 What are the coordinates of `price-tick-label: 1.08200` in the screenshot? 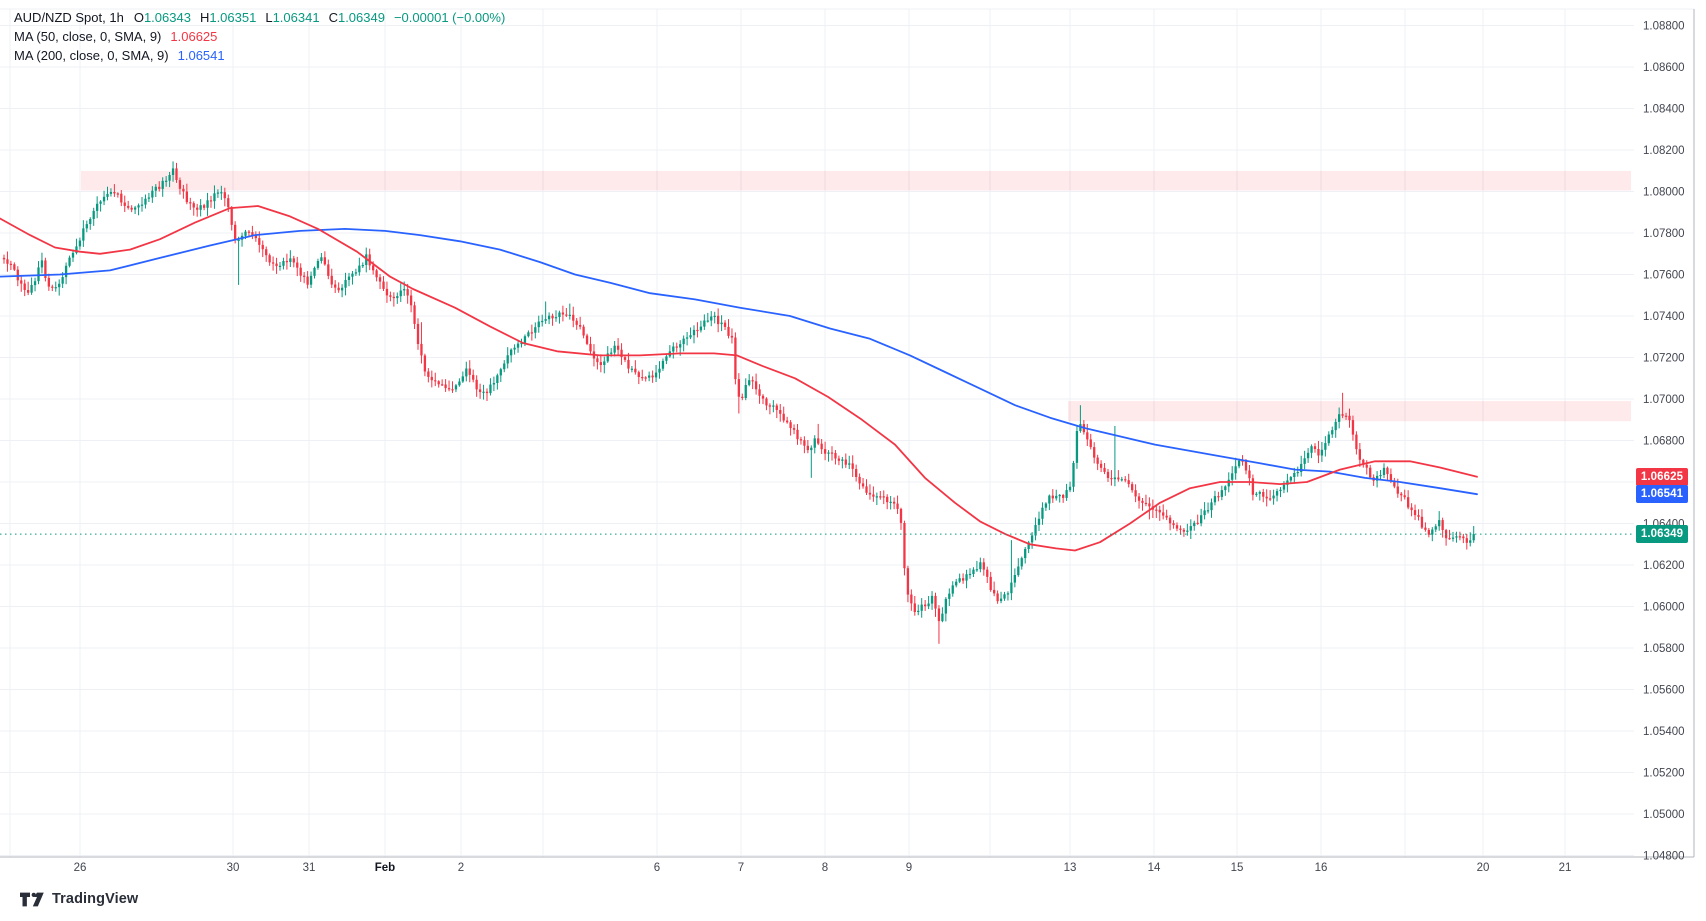 It's located at (1664, 151).